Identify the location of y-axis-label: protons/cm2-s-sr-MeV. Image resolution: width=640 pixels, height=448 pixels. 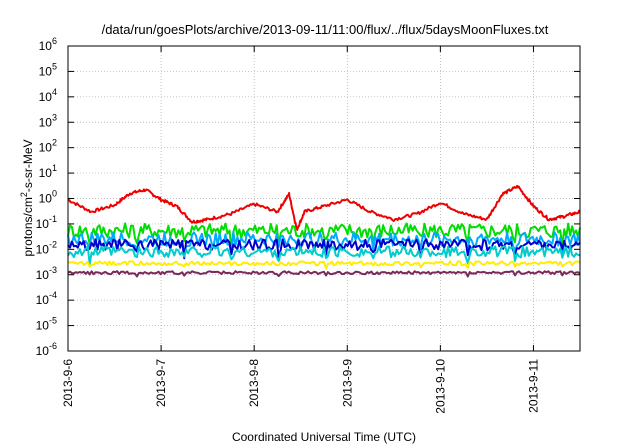
(27, 197).